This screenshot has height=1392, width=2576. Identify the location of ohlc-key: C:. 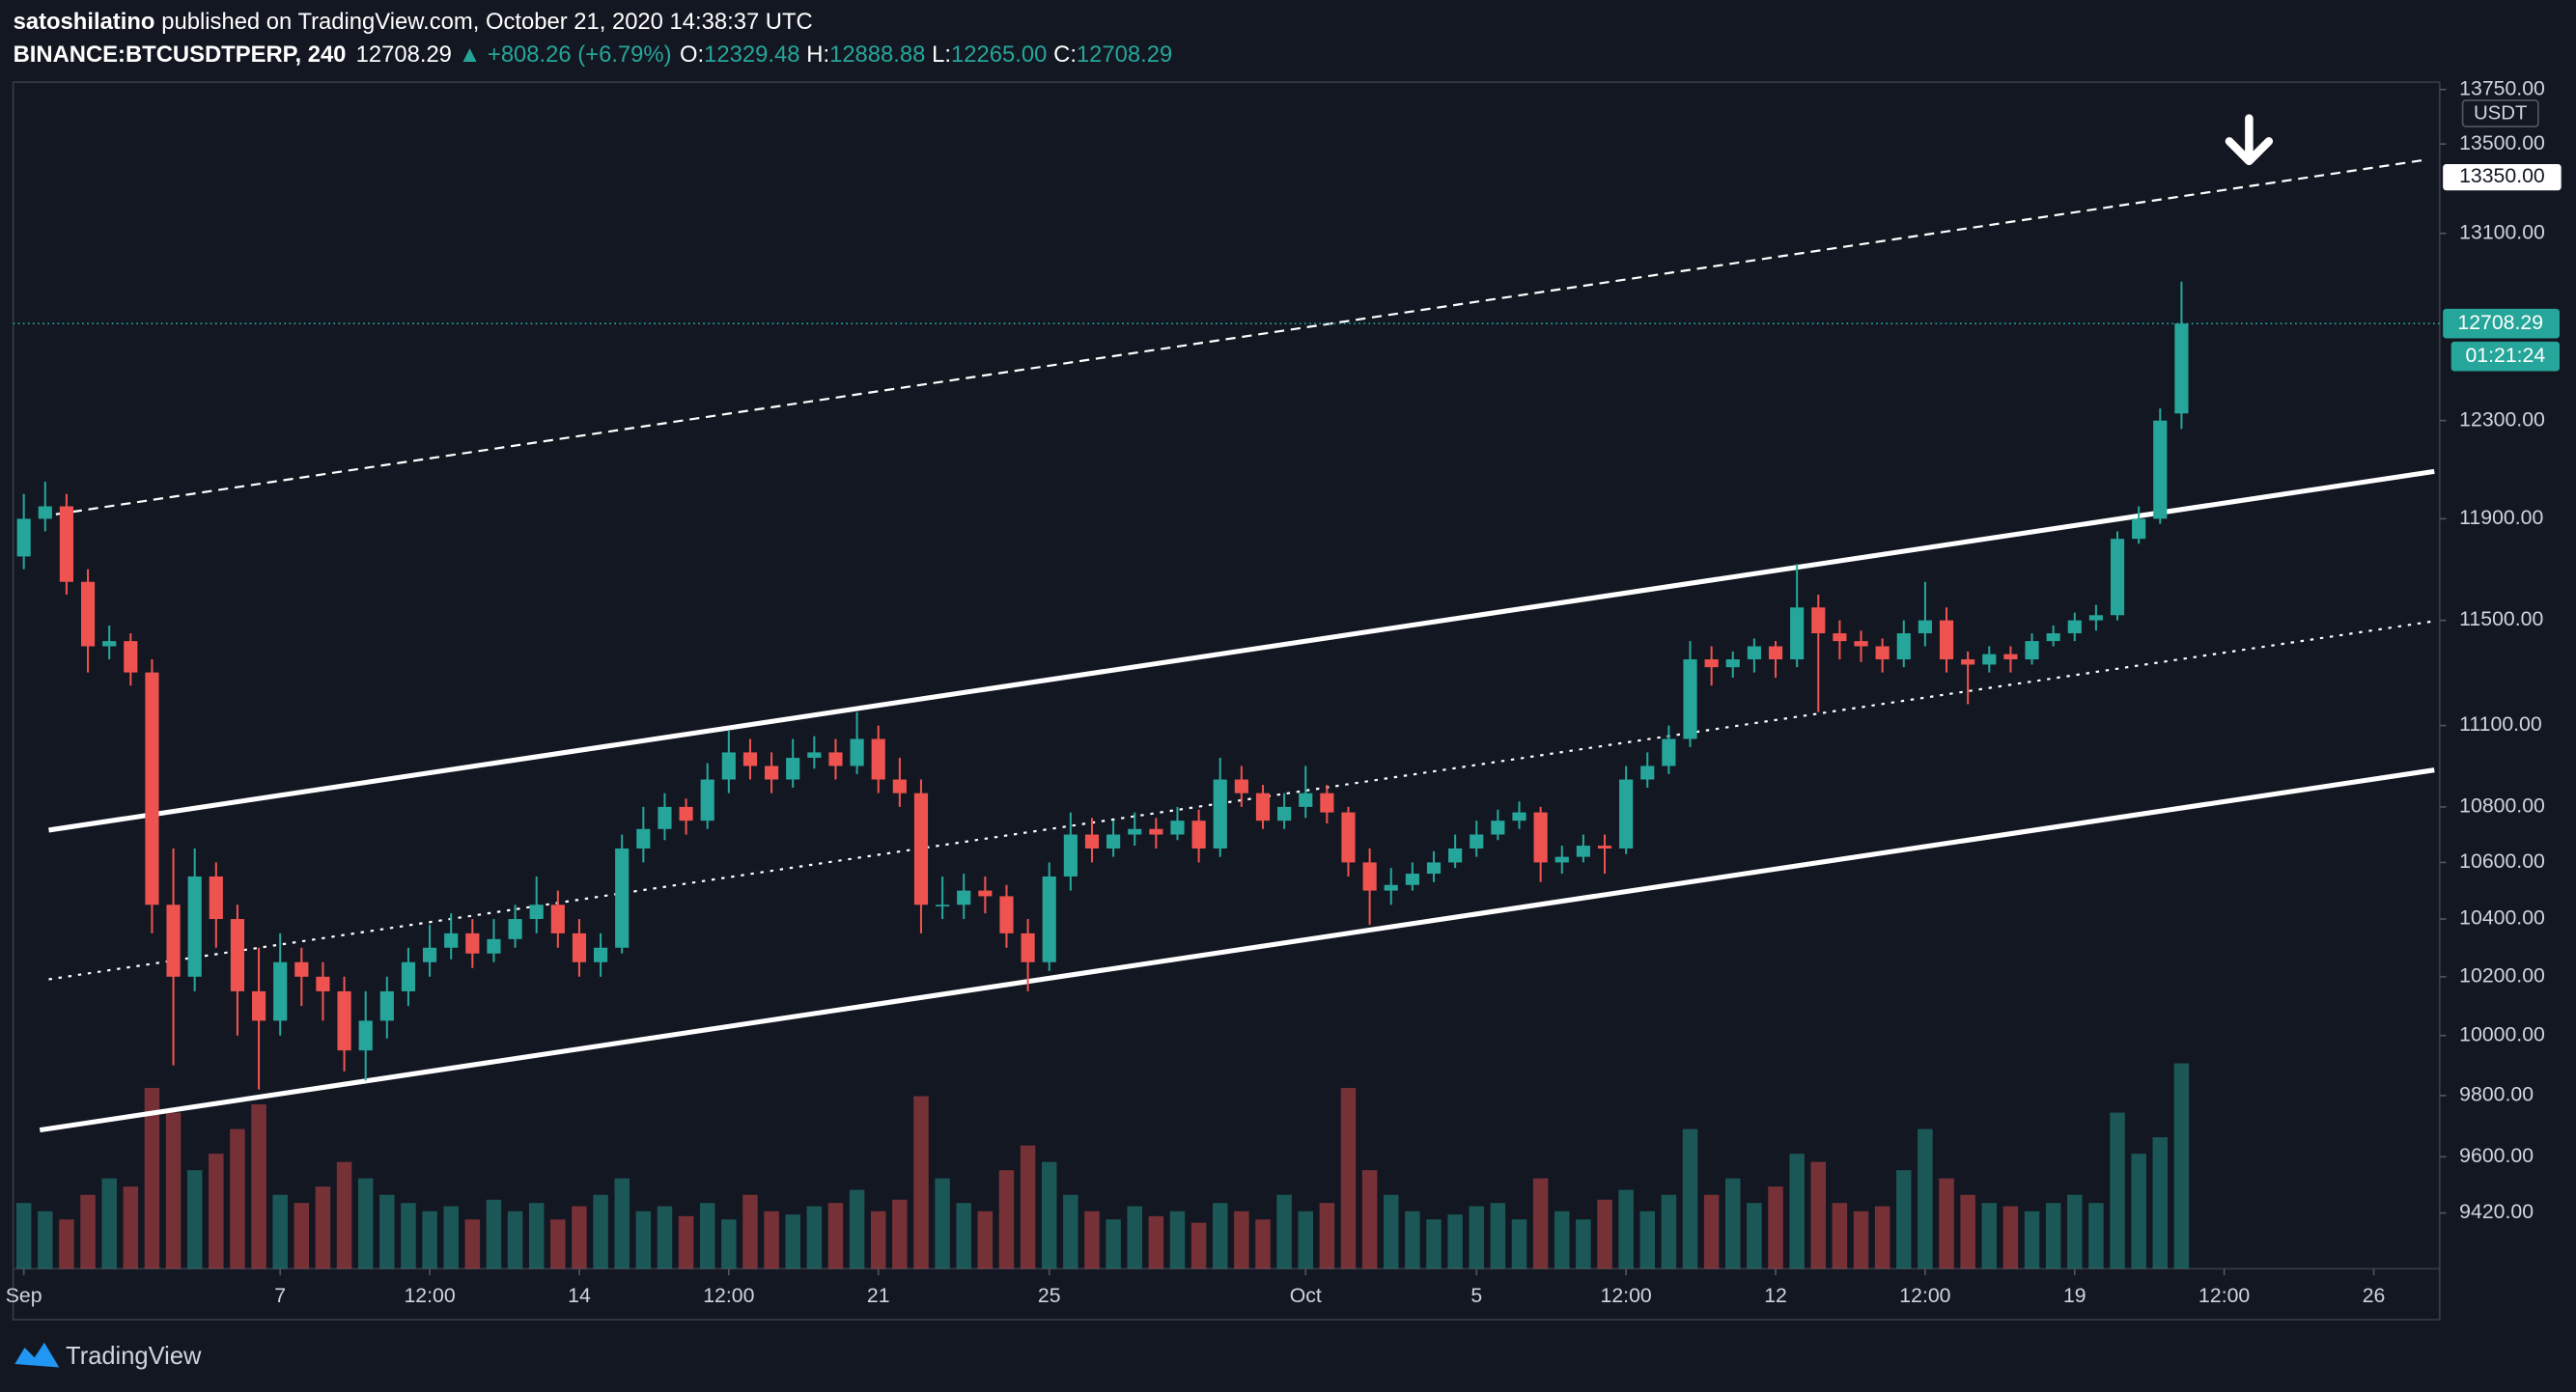
(1065, 55).